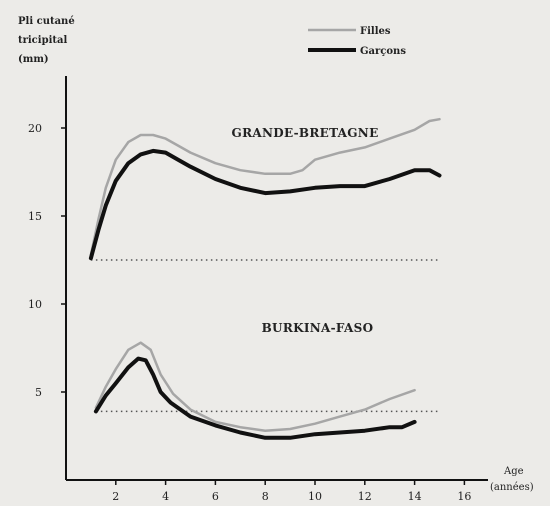 The width and height of the screenshot is (550, 506). Describe the element at coordinates (47, 260) in the screenshot. I see `y-axis-ticks: 5 10 15 20` at that location.